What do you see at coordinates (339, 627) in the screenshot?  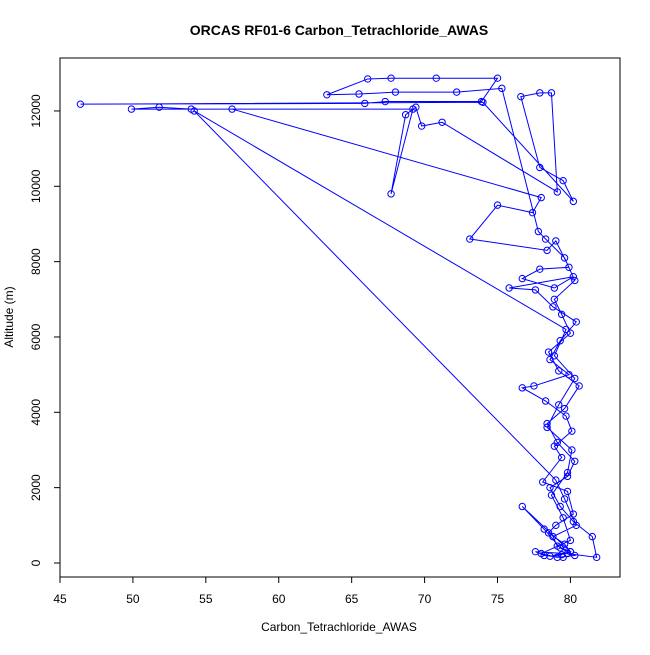 I see `x-axis-label: Carbon_Tetrachloride_AWAS` at bounding box center [339, 627].